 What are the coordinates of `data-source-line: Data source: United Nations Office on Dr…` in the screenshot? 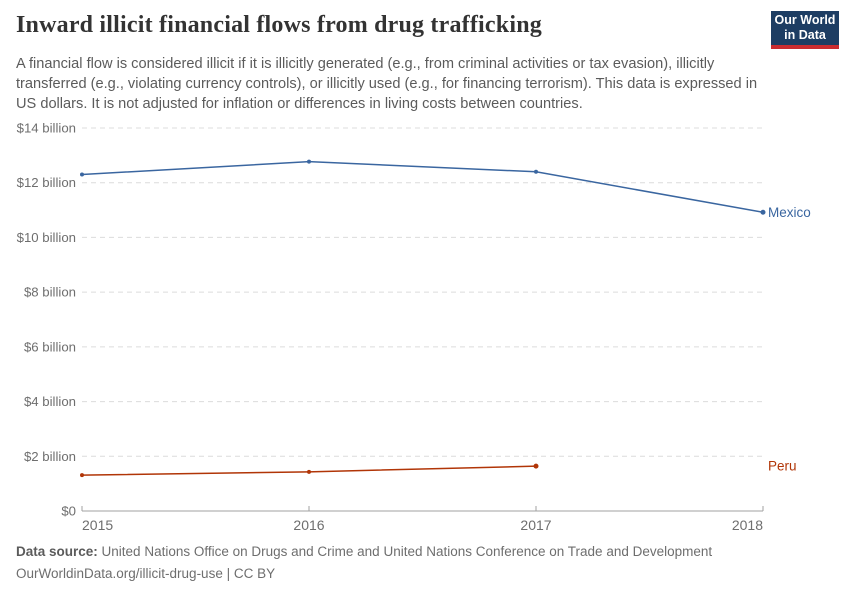 It's located at (364, 552).